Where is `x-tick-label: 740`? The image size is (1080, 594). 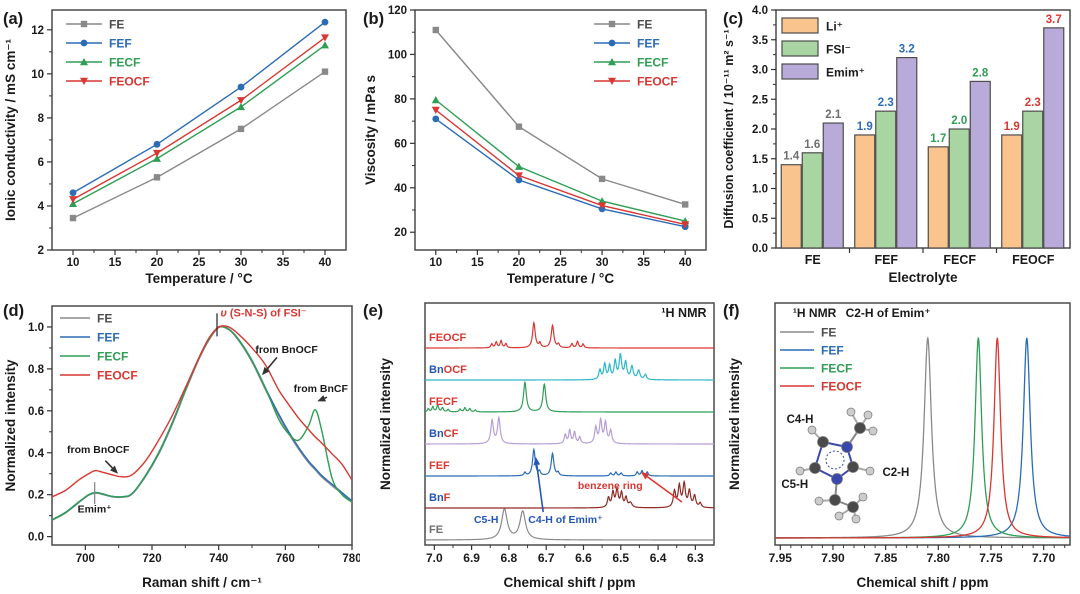 x-tick-label: 740 is located at coordinates (218, 559).